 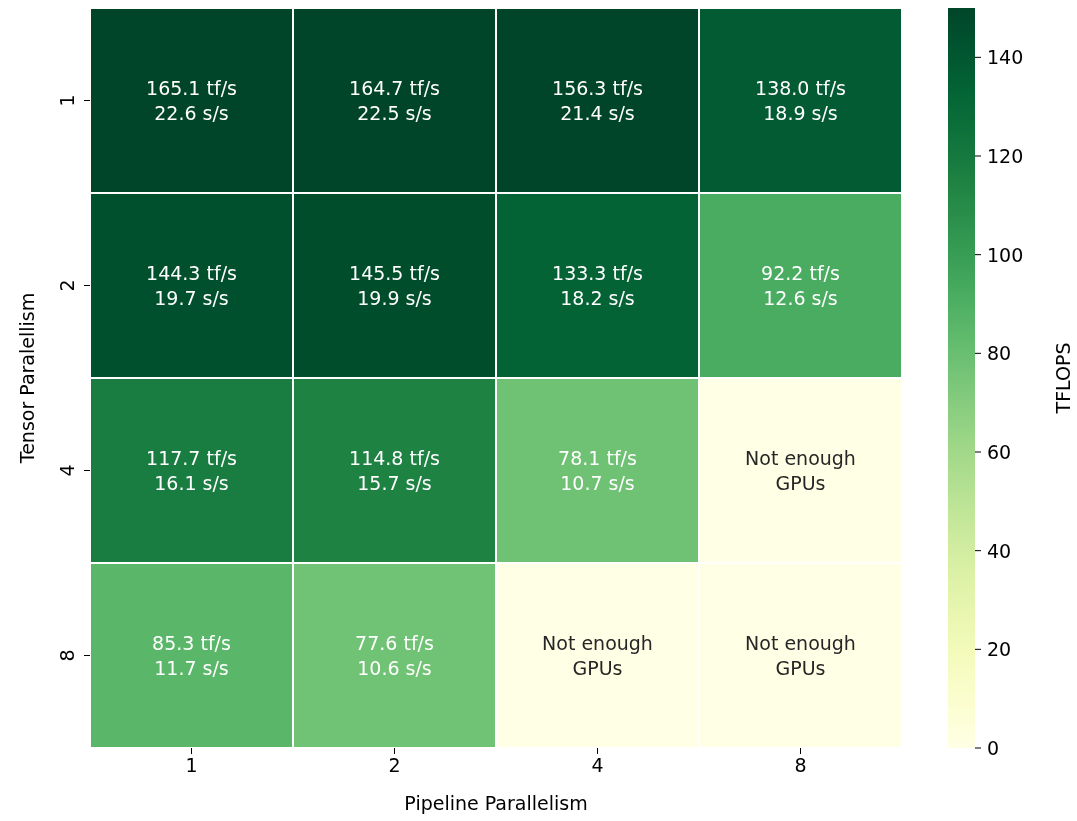 I want to click on data-label: 165.1 tf/s 22.6 s/s, so click(x=191, y=100).